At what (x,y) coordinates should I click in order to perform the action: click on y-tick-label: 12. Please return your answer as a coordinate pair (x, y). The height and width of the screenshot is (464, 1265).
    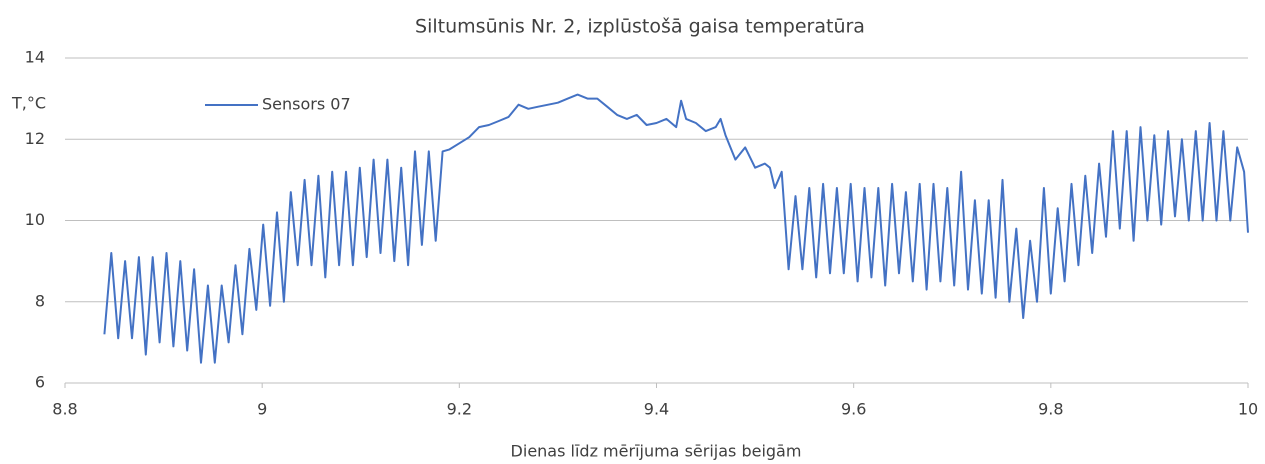
    Looking at the image, I should click on (35, 138).